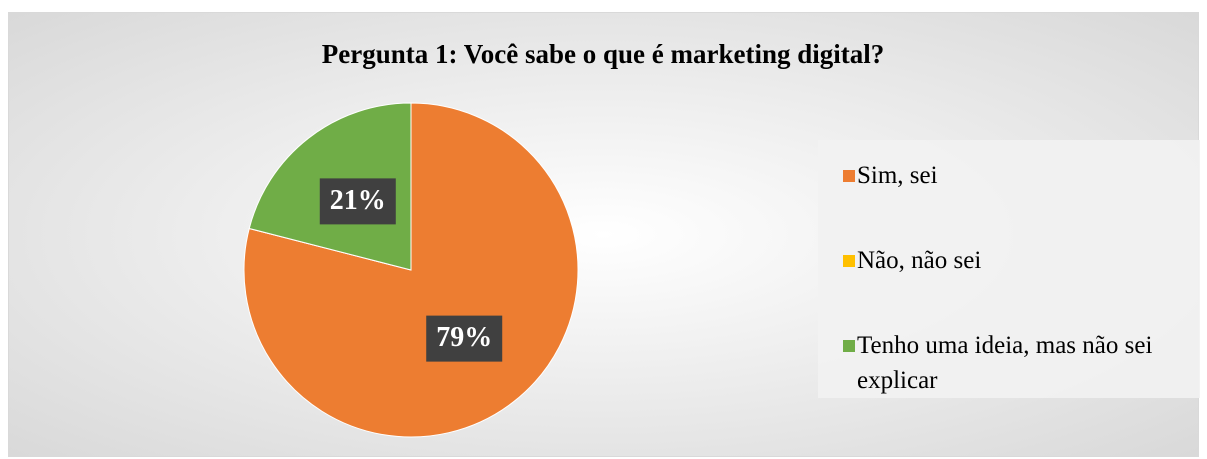 This screenshot has height=459, width=1207. I want to click on data-label: 21%, so click(358, 200).